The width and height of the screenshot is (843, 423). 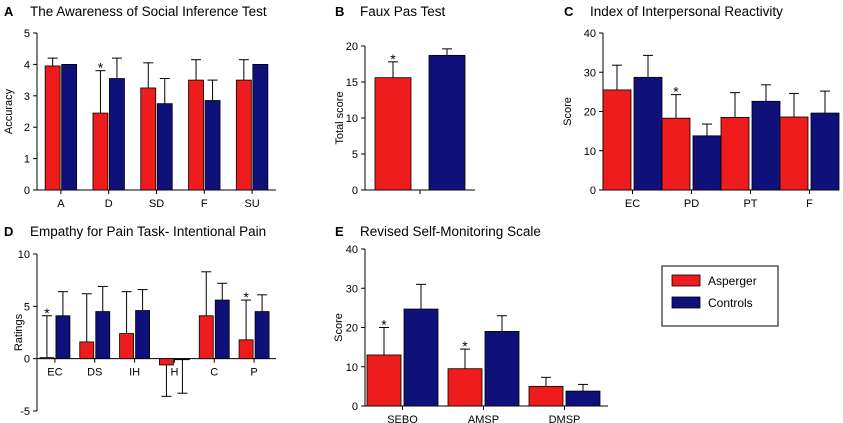 I want to click on bar-asperger-ds, so click(x=87, y=350).